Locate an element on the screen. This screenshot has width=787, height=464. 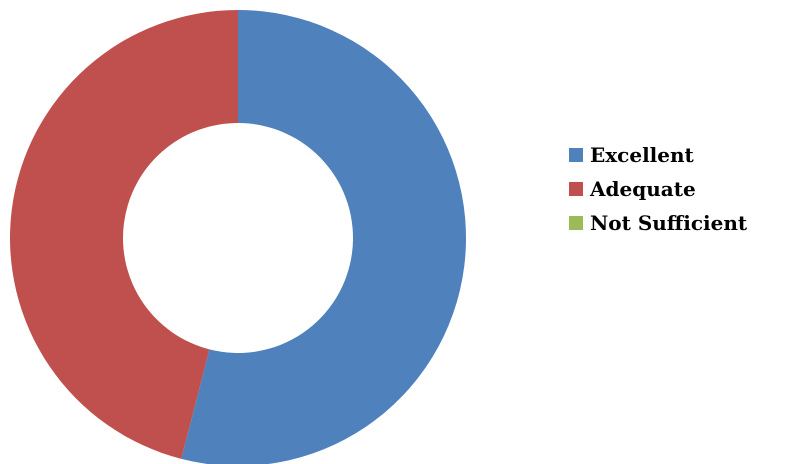
legend-label-adequate: Adequate is located at coordinates (643, 189).